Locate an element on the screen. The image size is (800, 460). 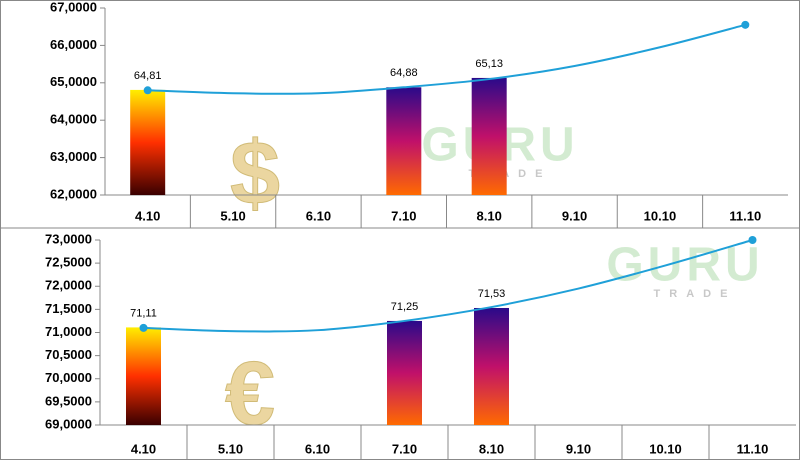
y-tick-label: 72,0000 is located at coordinates (68, 285).